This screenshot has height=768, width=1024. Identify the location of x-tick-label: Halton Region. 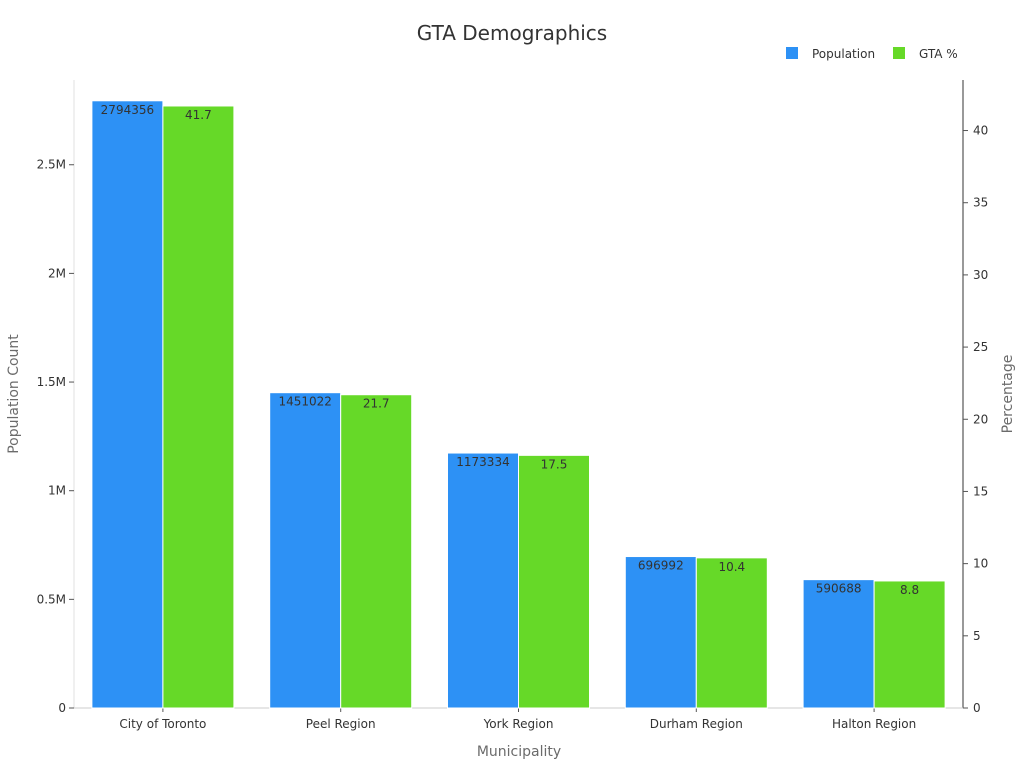
(874, 724).